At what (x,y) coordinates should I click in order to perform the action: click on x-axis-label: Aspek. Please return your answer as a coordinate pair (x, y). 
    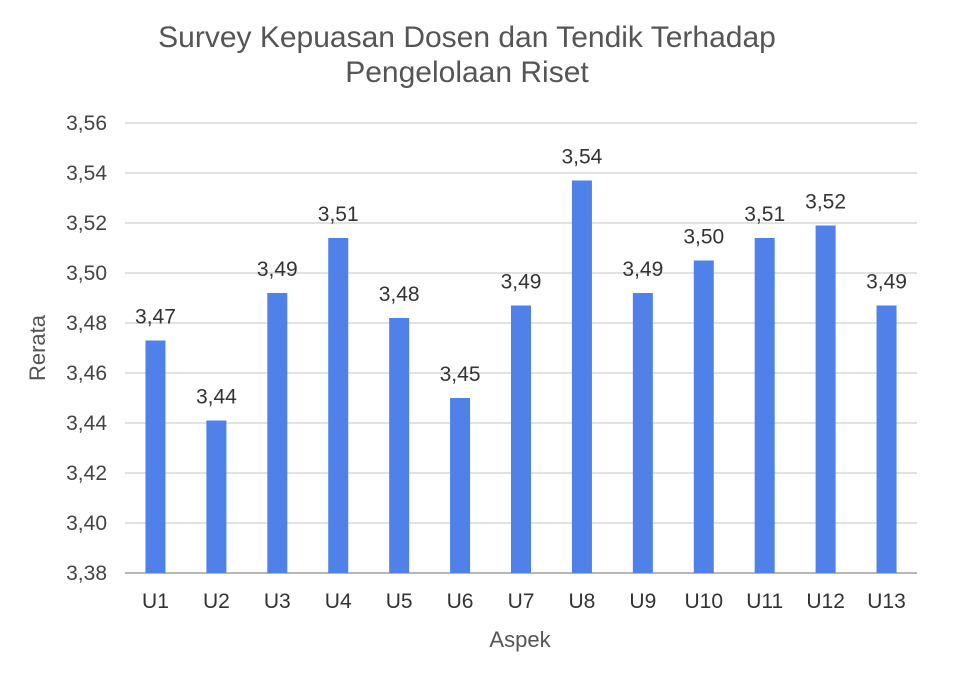
    Looking at the image, I should click on (520, 639).